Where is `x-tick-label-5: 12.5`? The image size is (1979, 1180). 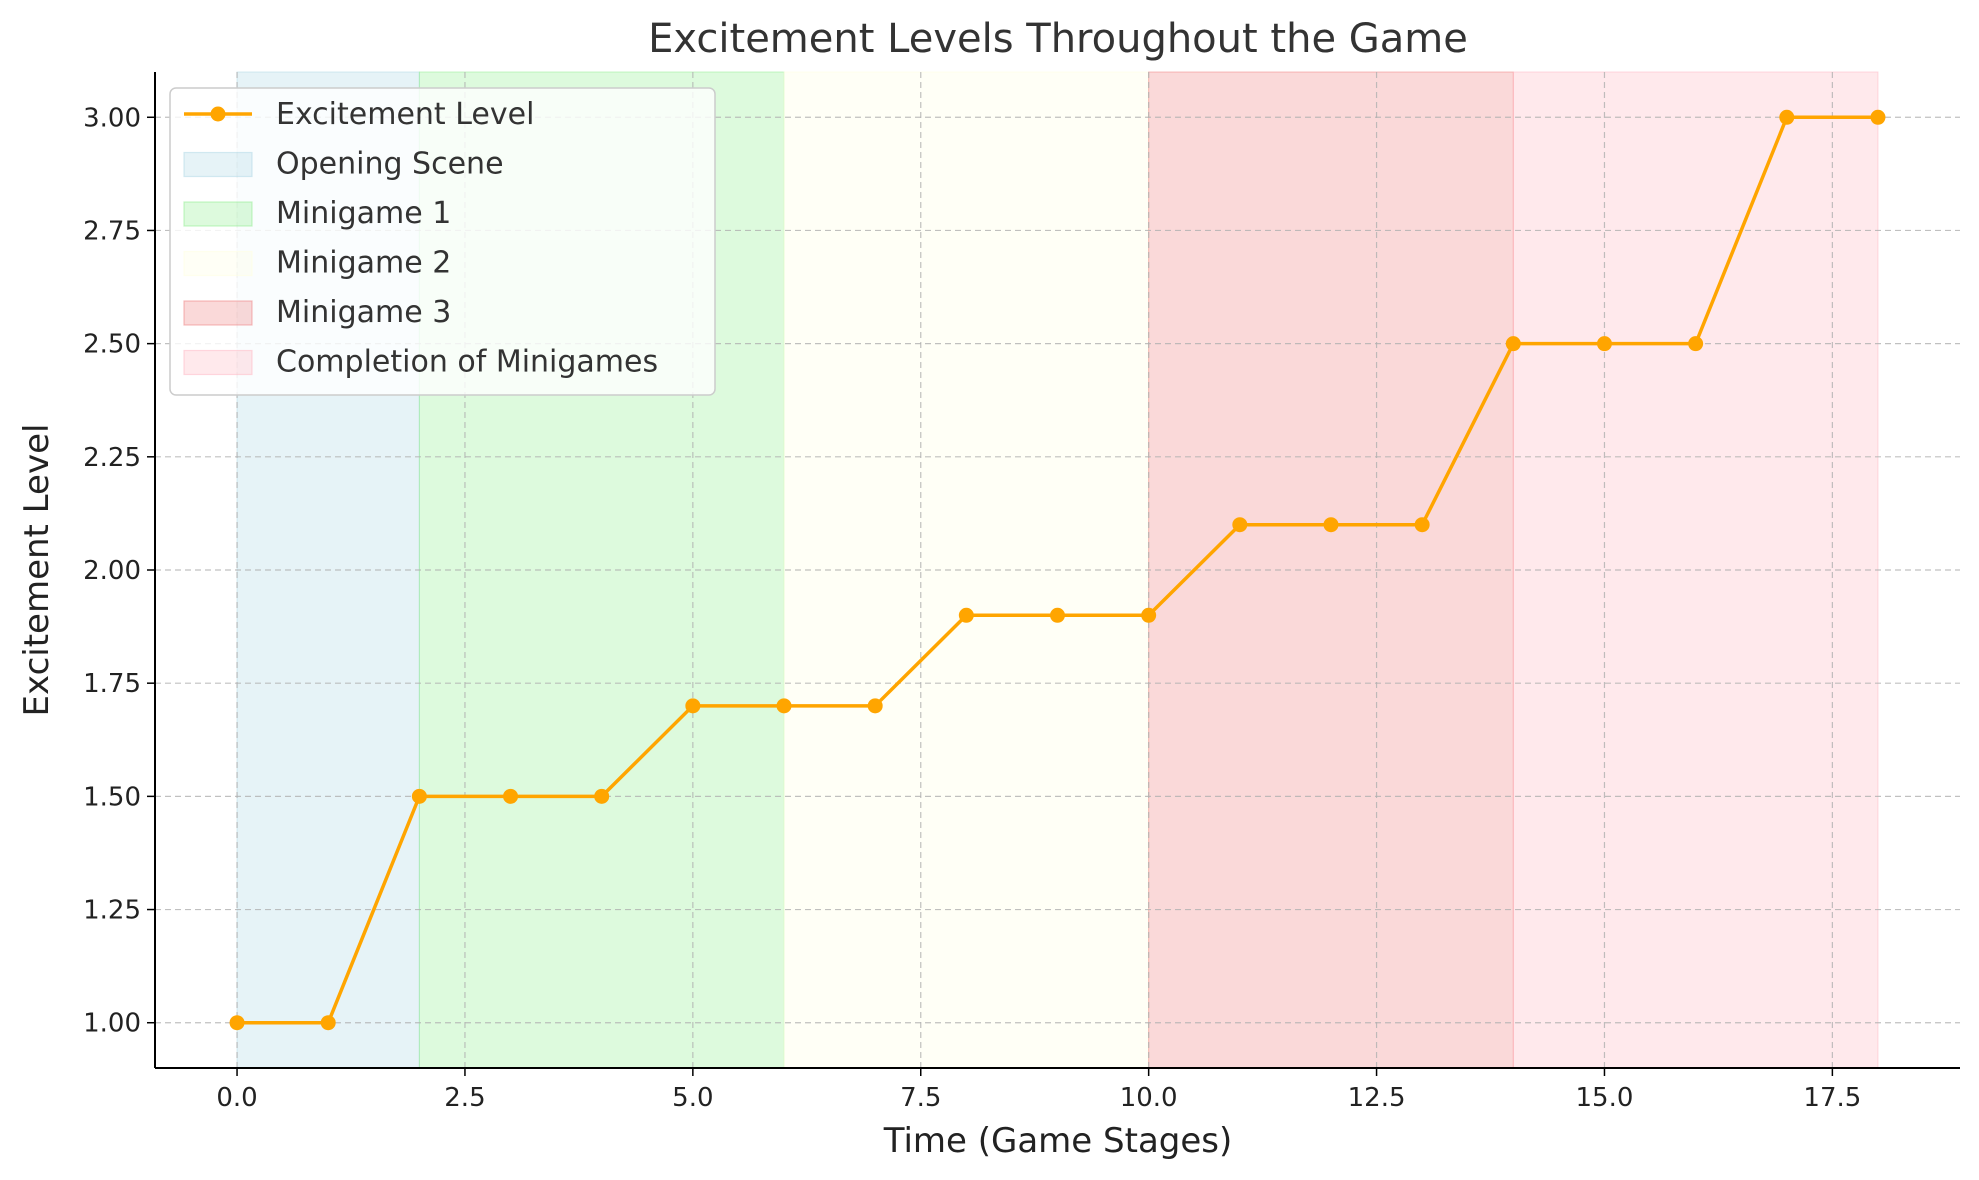
x-tick-label-5: 12.5 is located at coordinates (1377, 1098).